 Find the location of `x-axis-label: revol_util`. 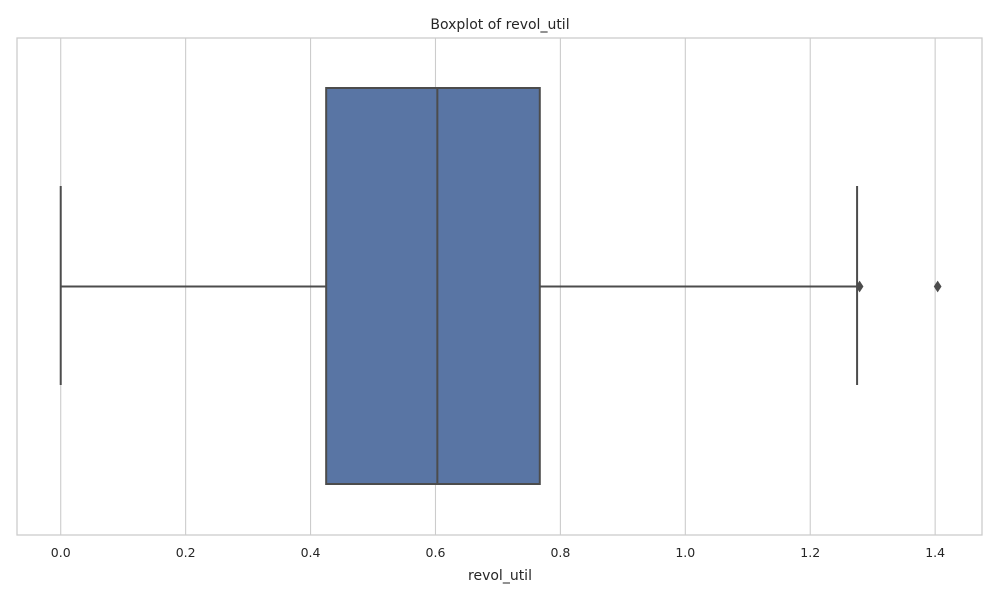

x-axis-label: revol_util is located at coordinates (500, 576).